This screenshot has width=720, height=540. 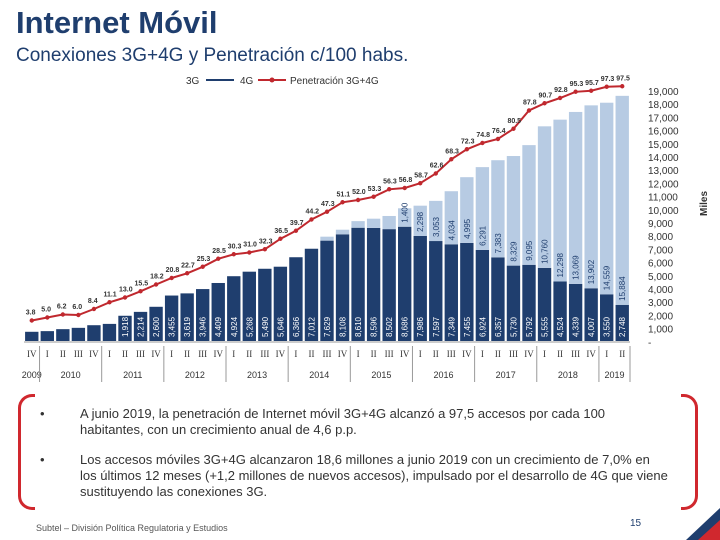 What do you see at coordinates (93, 301) in the screenshot?
I see `penetration-label: 8.4` at bounding box center [93, 301].